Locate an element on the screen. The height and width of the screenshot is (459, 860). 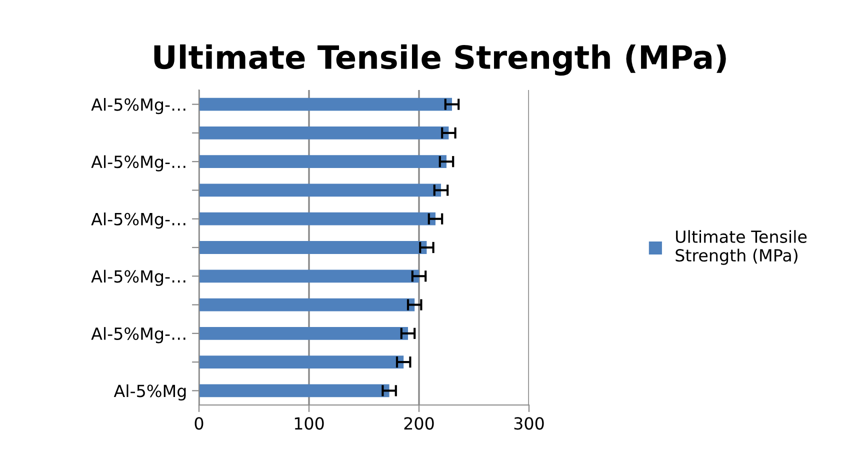
chart-title: Ultimate Tensile Strength (MPa) is located at coordinates (440, 60).